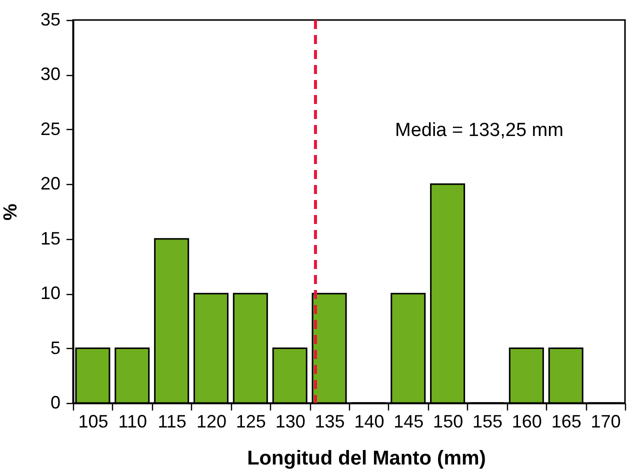  What do you see at coordinates (132, 422) in the screenshot?
I see `x-tick-label: 110` at bounding box center [132, 422].